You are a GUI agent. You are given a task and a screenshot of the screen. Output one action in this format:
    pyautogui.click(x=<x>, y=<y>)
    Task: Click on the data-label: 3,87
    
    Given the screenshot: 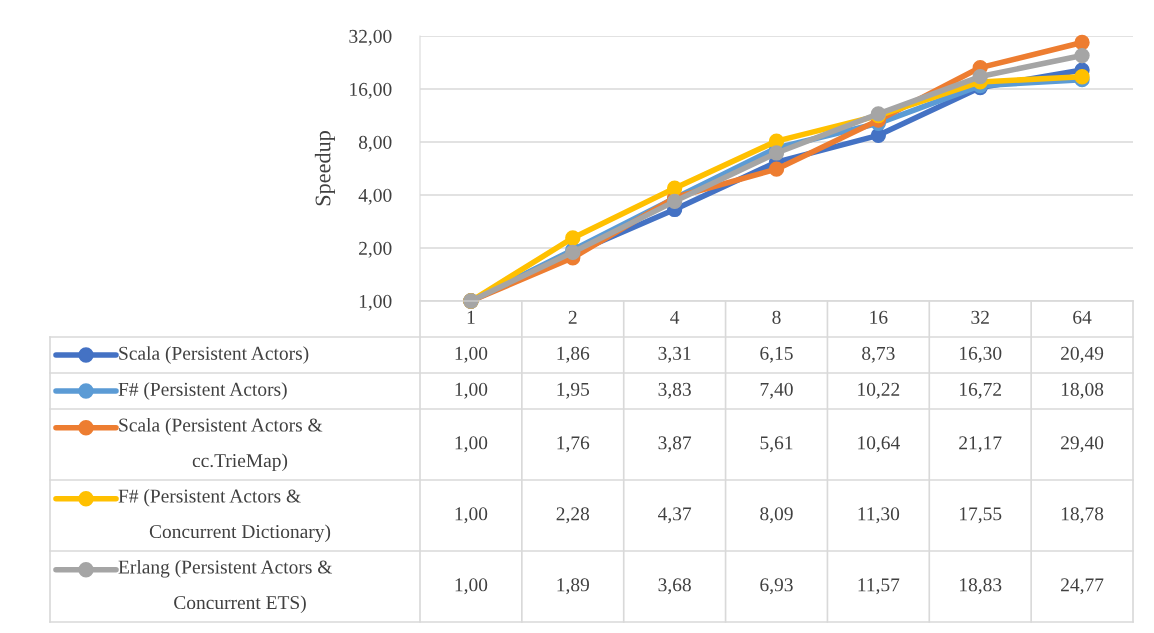 What is the action you would take?
    pyautogui.click(x=675, y=444)
    